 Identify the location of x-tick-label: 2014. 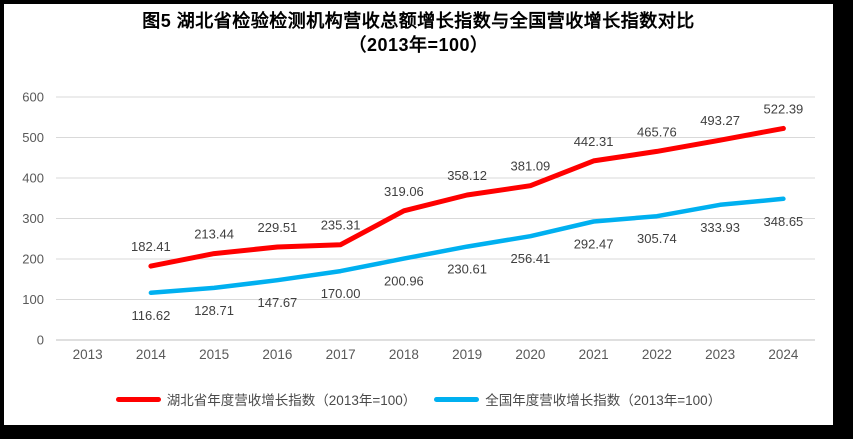
(151, 354).